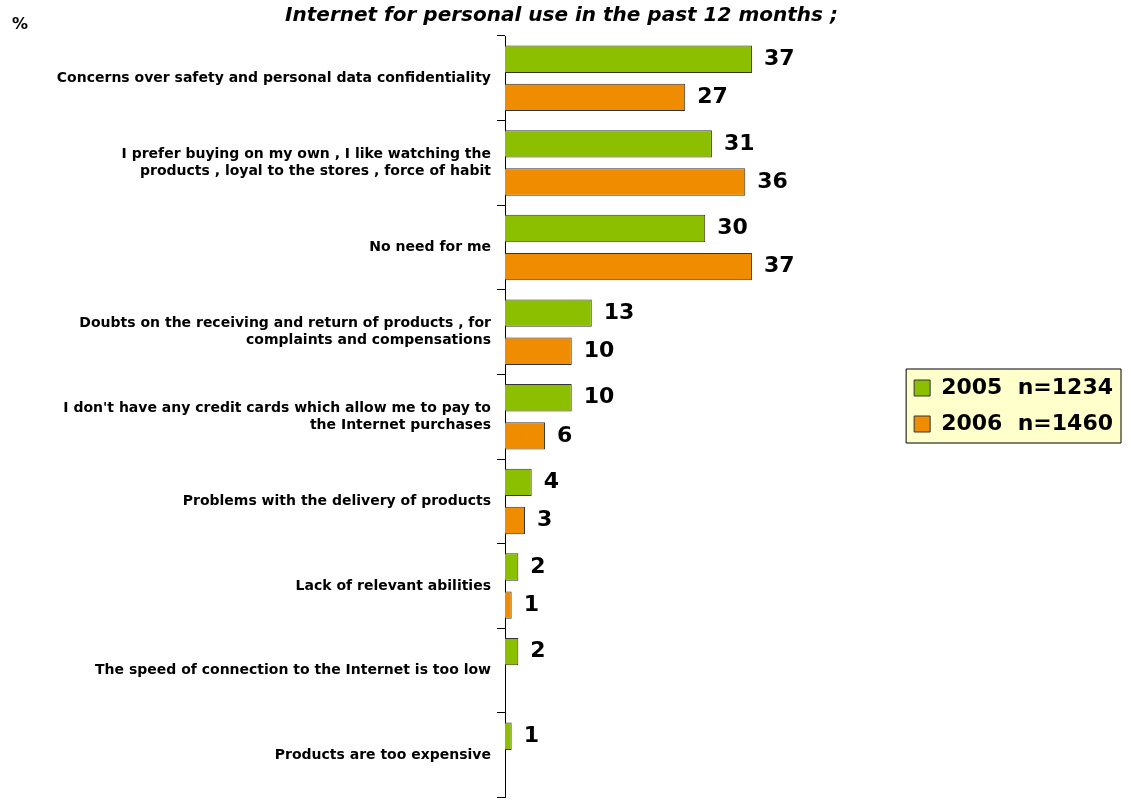 The width and height of the screenshot is (1131, 812). I want to click on y-tick-label: Doubts on the receiving and return of products , for complaints and compensations, so click(285, 331).